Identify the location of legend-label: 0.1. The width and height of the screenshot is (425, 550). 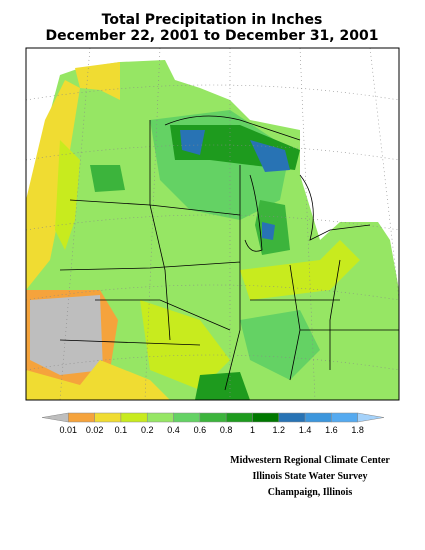
(121, 430).